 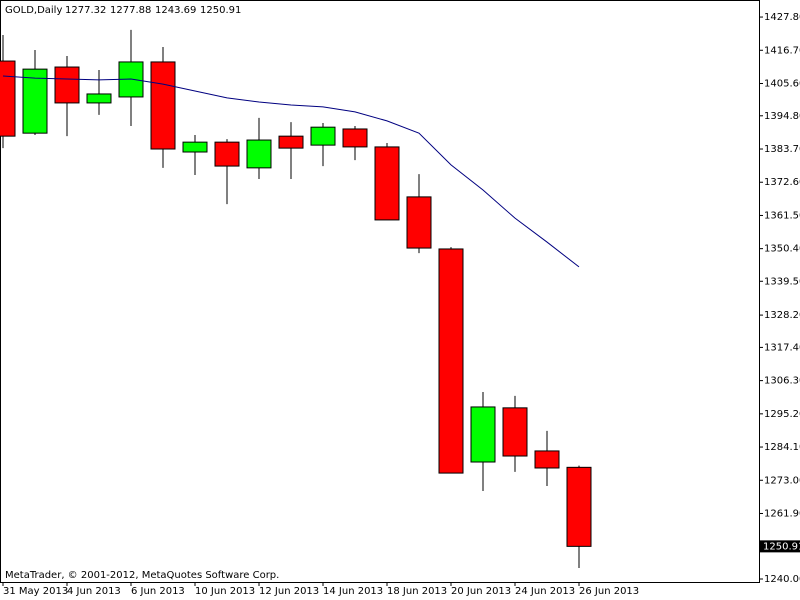 I want to click on y-tick-label: 1295.20, so click(x=782, y=414).